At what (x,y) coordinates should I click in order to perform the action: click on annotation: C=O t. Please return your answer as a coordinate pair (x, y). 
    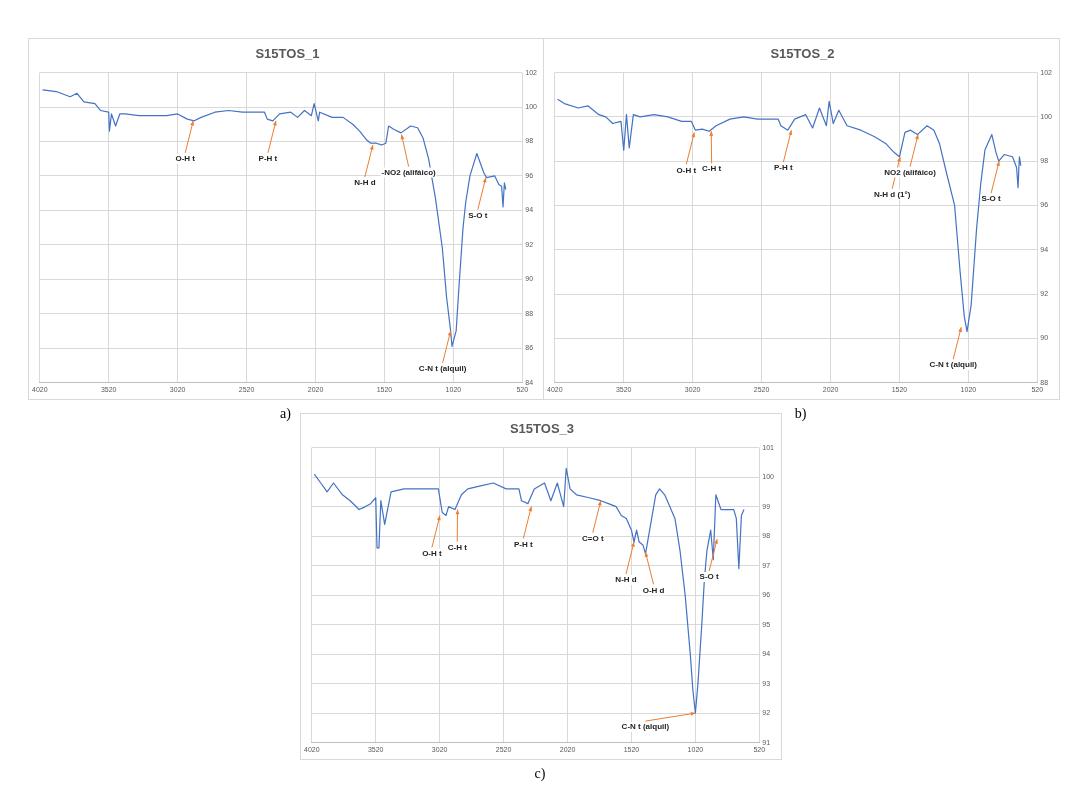
    Looking at the image, I should click on (592, 538).